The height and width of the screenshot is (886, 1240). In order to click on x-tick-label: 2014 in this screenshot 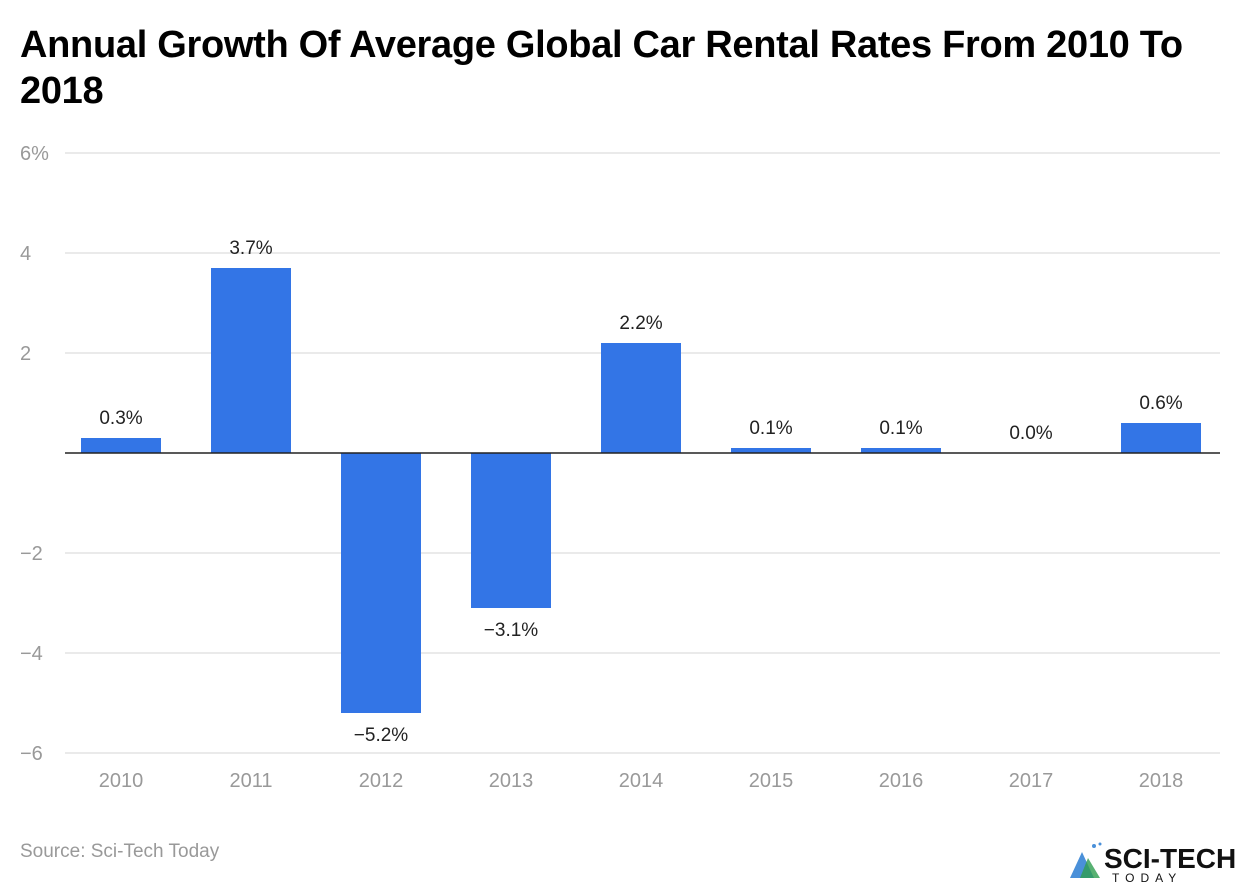, I will do `click(641, 781)`.